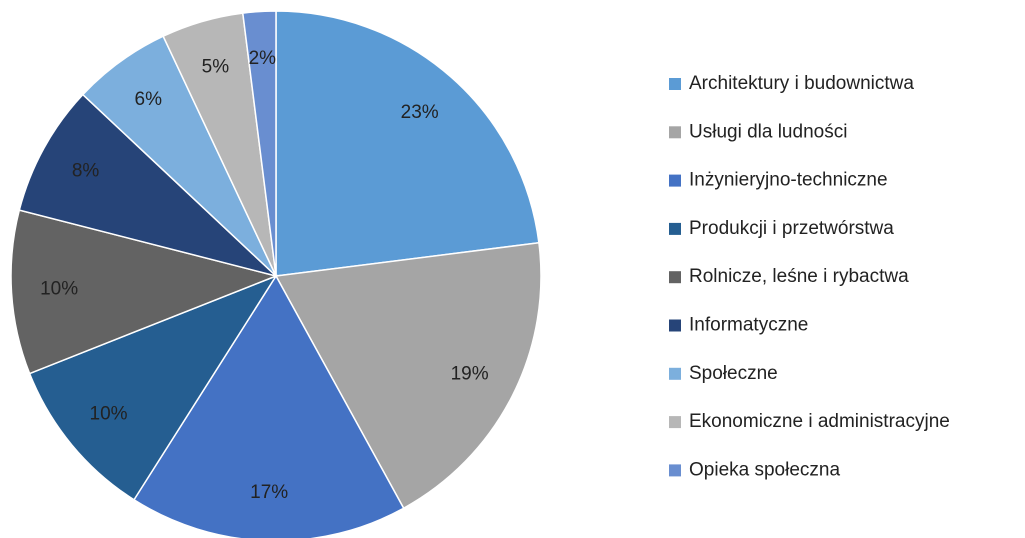 The image size is (1025, 538). What do you see at coordinates (733, 373) in the screenshot?
I see `legend-label: Społeczne` at bounding box center [733, 373].